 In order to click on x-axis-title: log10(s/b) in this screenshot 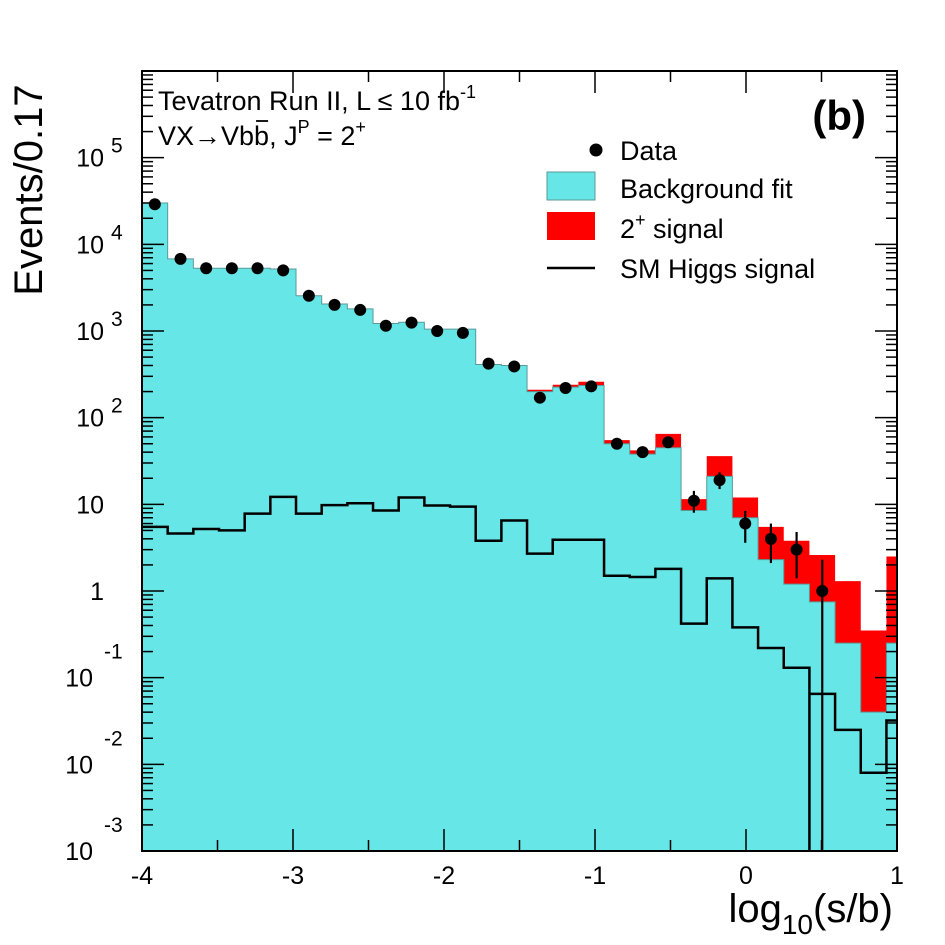, I will do `click(810, 913)`.